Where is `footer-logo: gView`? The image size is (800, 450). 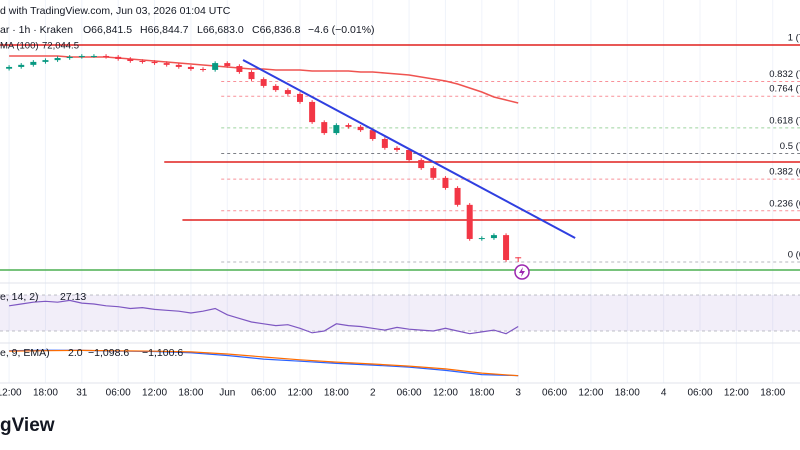
footer-logo: gView is located at coordinates (27, 425).